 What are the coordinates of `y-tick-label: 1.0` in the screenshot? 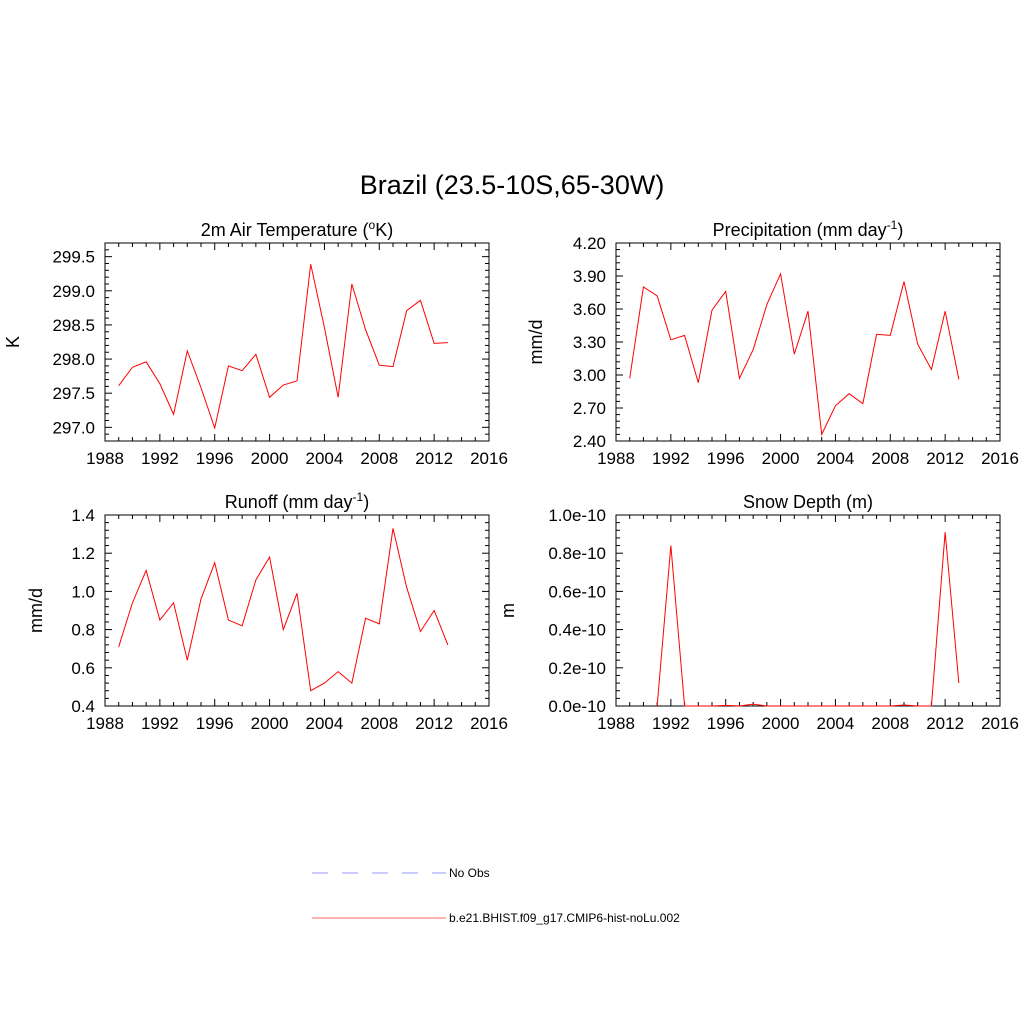 It's located at (83, 591).